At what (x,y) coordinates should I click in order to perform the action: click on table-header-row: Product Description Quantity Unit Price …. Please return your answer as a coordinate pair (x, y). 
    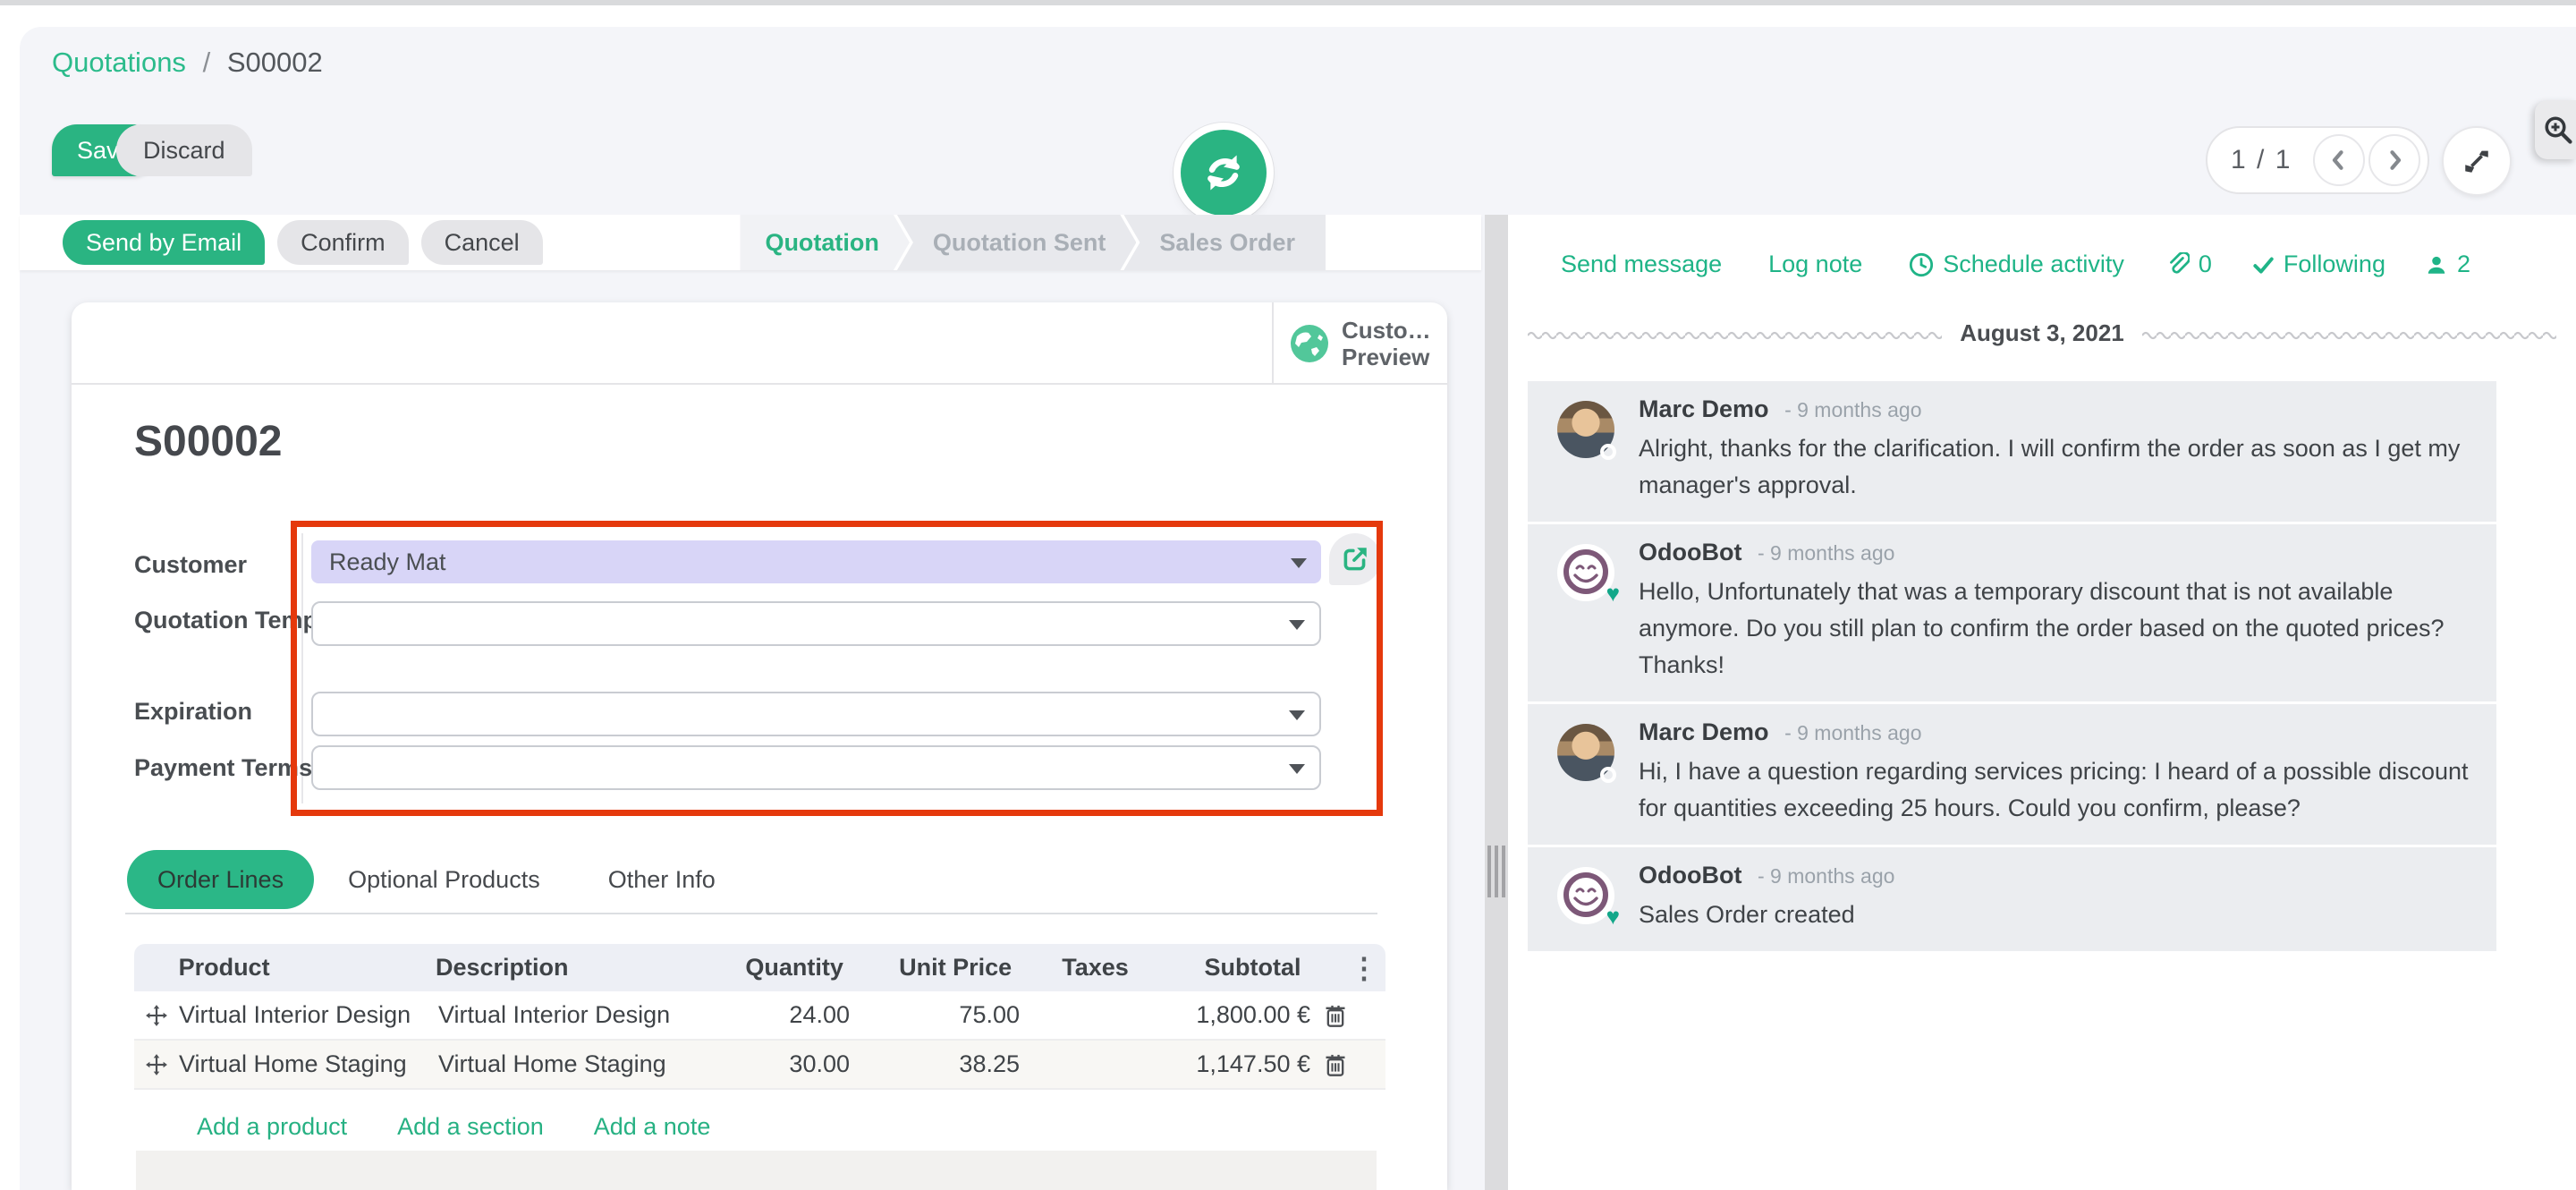
    Looking at the image, I should click on (759, 967).